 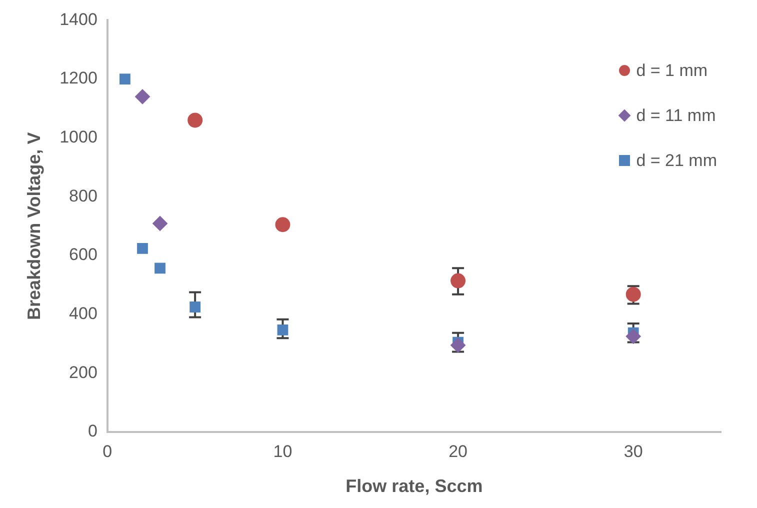 I want to click on y-tick-label: 1400, so click(x=79, y=19).